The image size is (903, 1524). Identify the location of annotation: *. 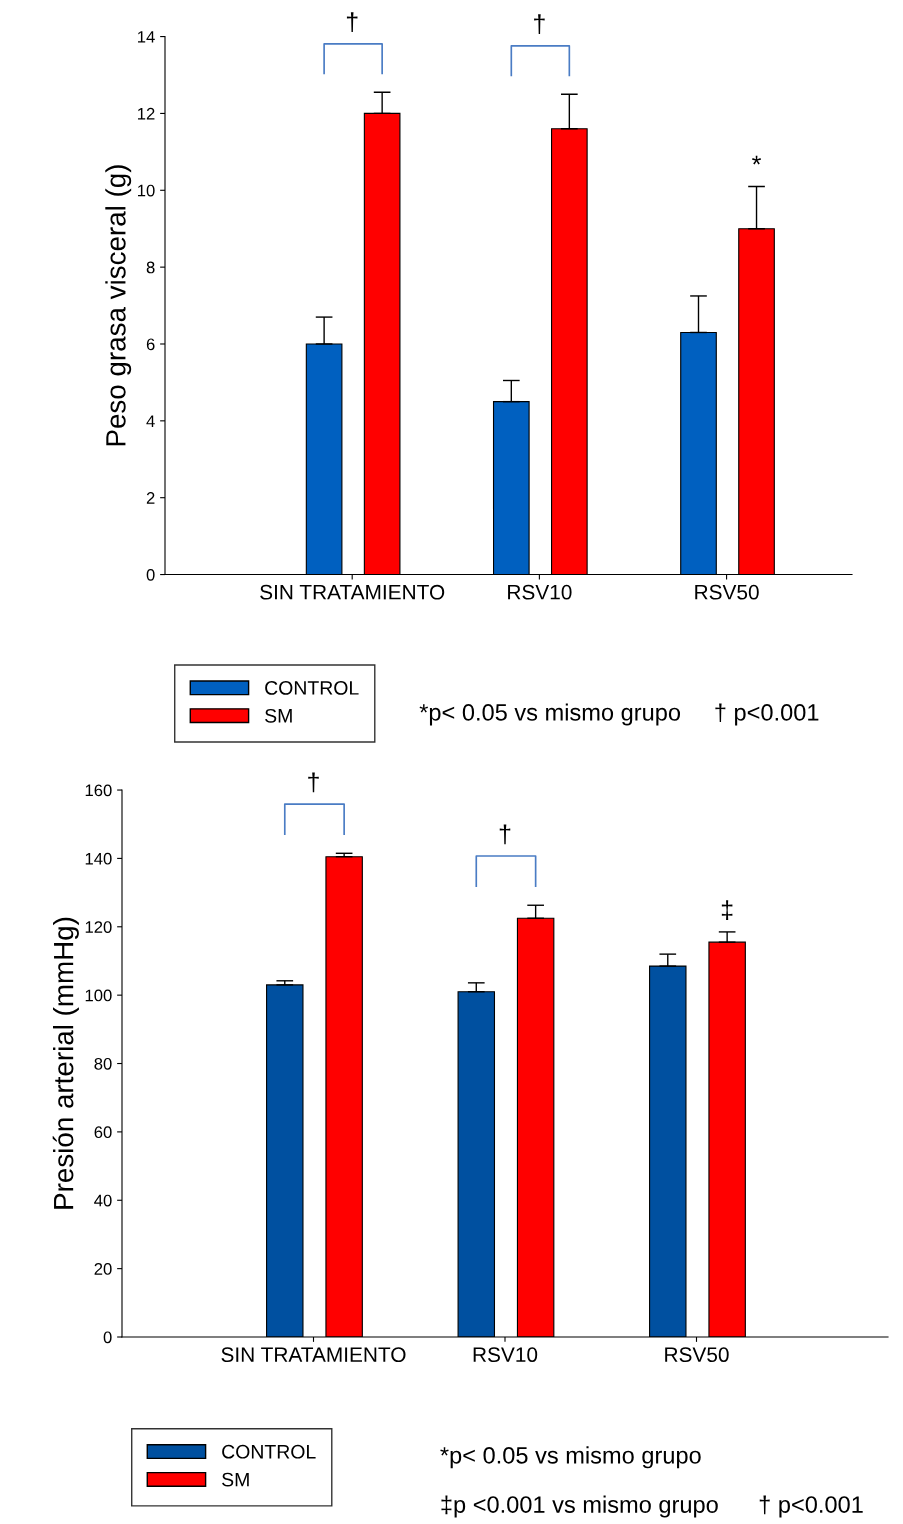
(757, 160).